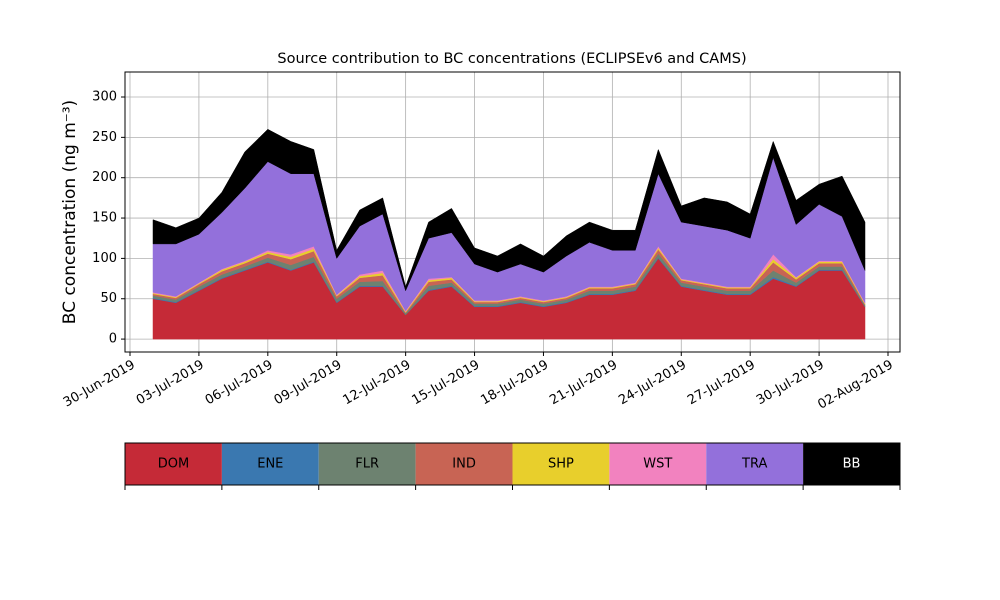 Image resolution: width=1000 pixels, height=600 pixels. What do you see at coordinates (104, 218) in the screenshot?
I see `y-tick-label: 150` at bounding box center [104, 218].